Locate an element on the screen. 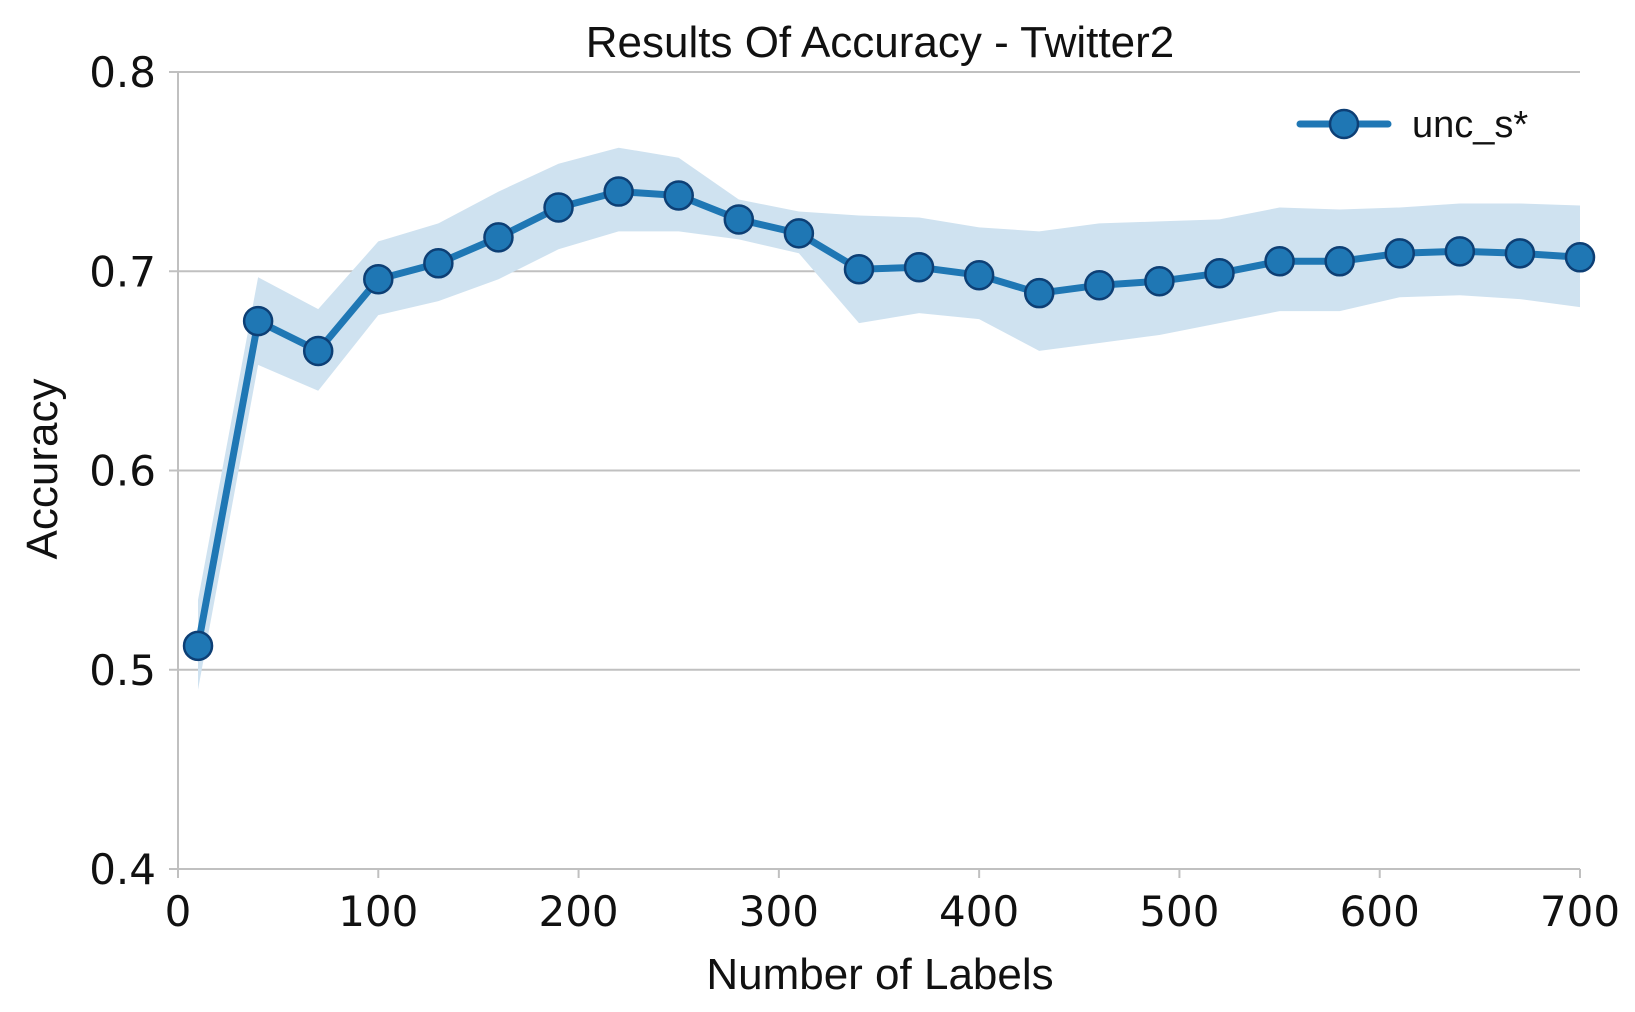 This screenshot has width=1635, height=1012. y-tick-label: 0.4 is located at coordinates (122, 869).